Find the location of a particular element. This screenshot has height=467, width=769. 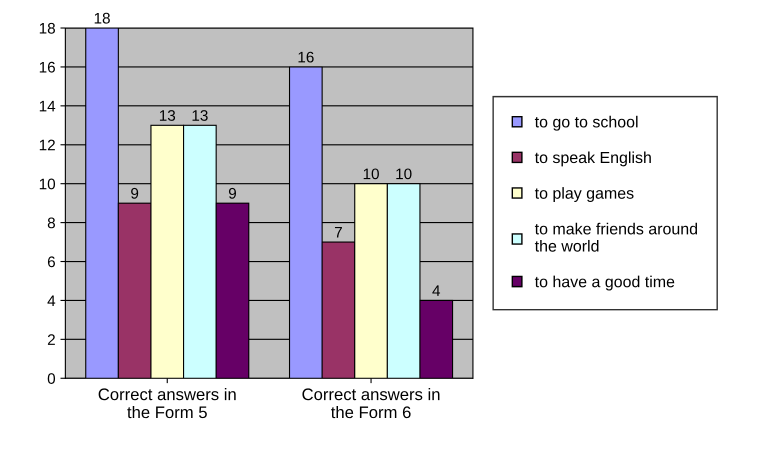

y-tick-label: 4 is located at coordinates (52, 300).